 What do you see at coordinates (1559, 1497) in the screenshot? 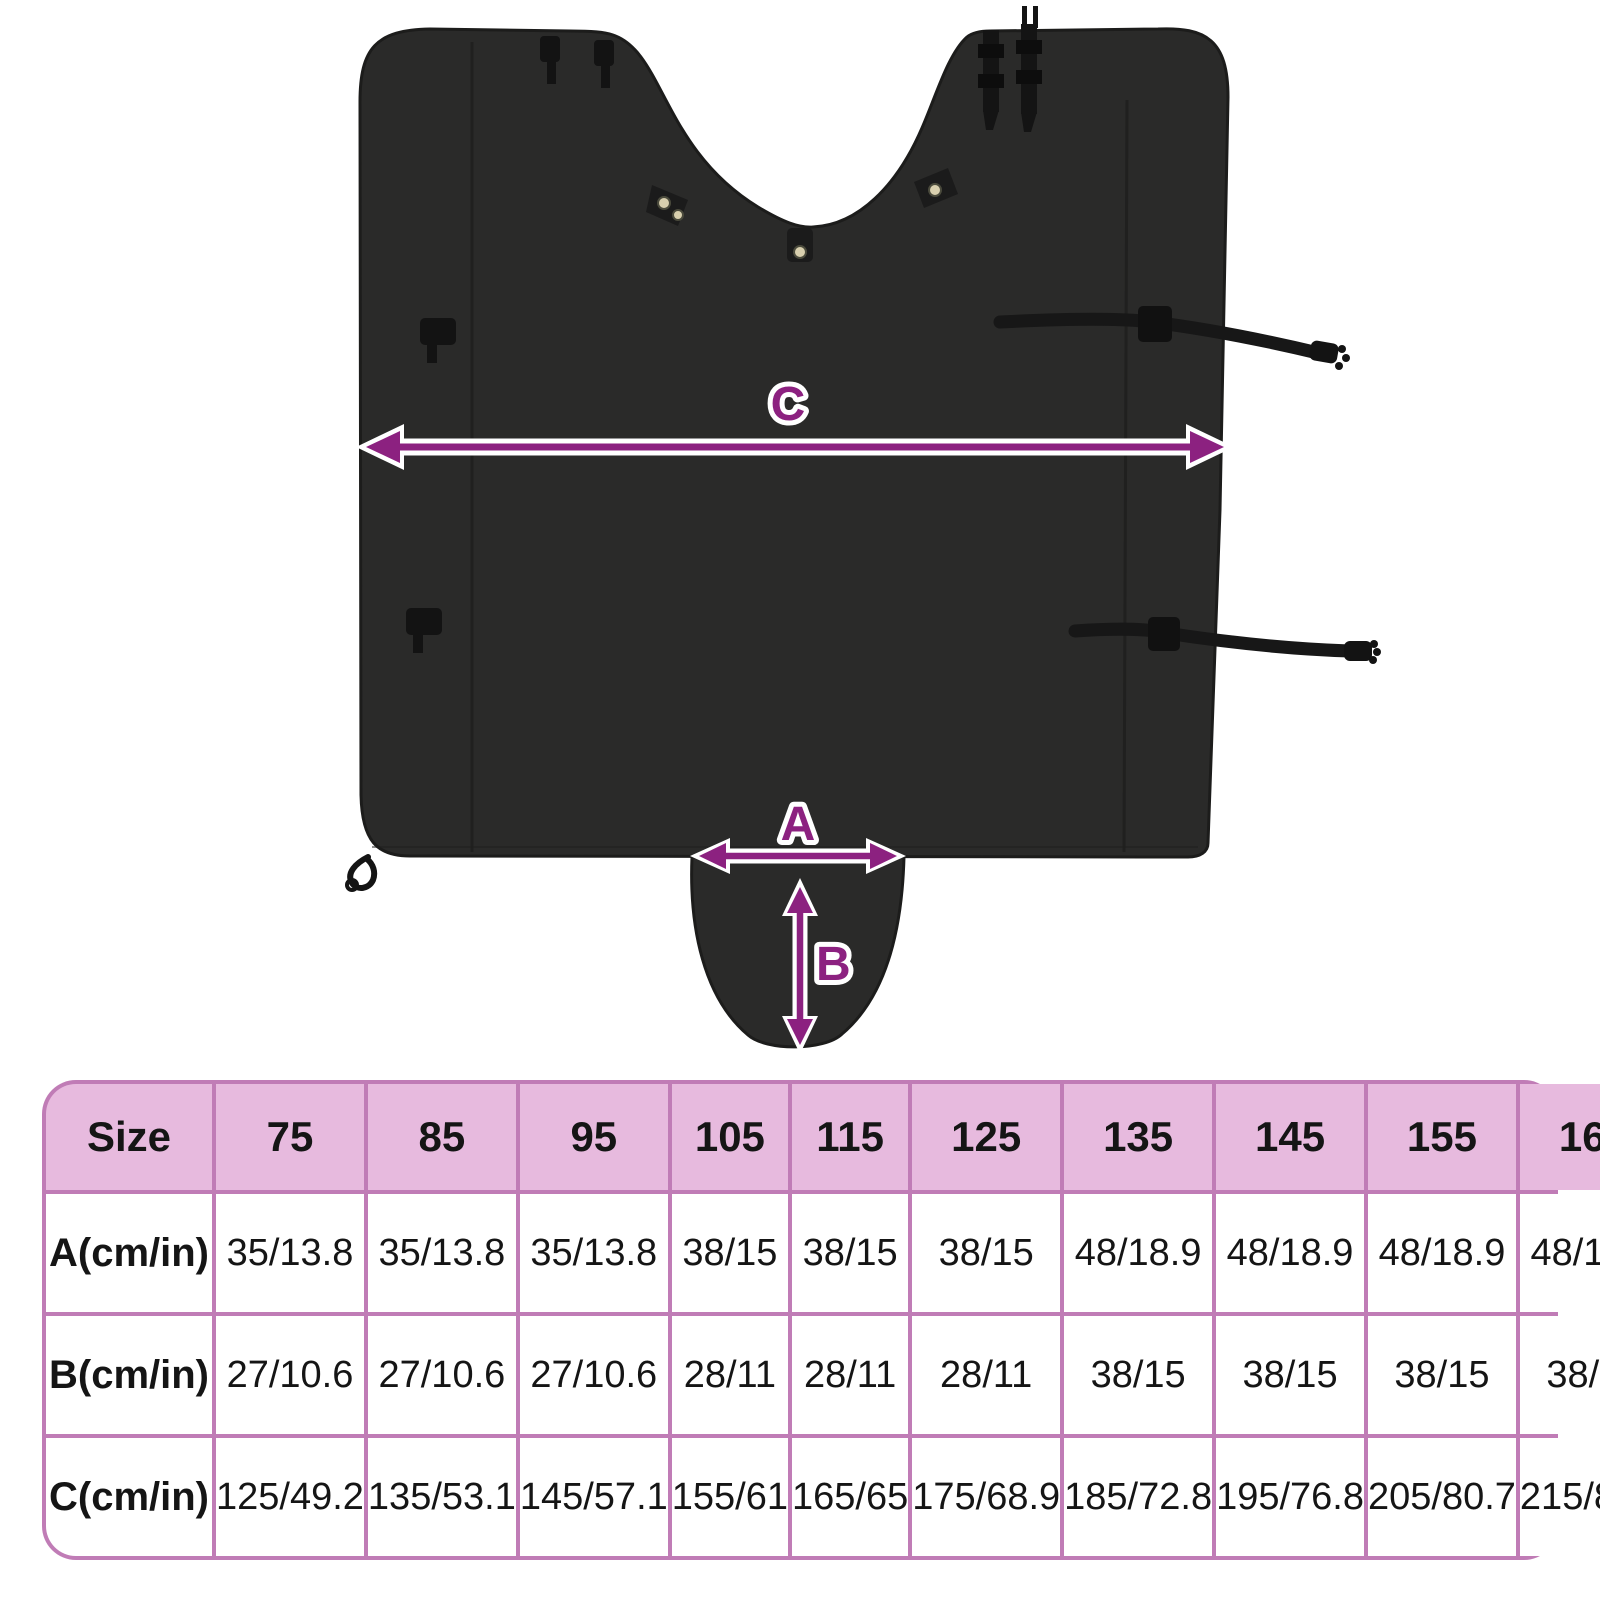
I see `value-cell: 215/84.6` at bounding box center [1559, 1497].